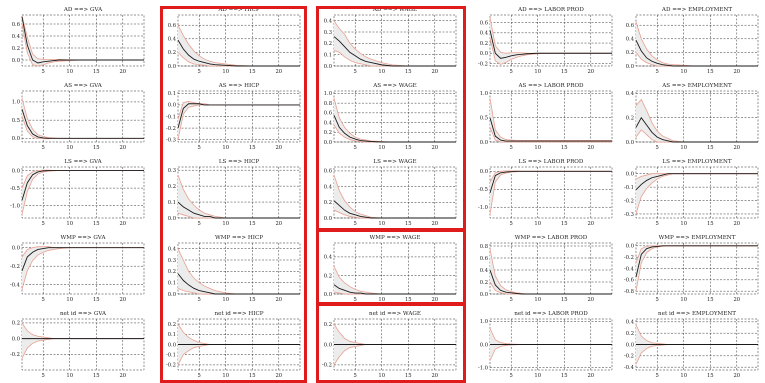  Describe the element at coordinates (389, 345) in the screenshot. I see `irf-panel-22: net id ==> WAGE -0.2 0.0 0.2 5 10 15 20` at that location.